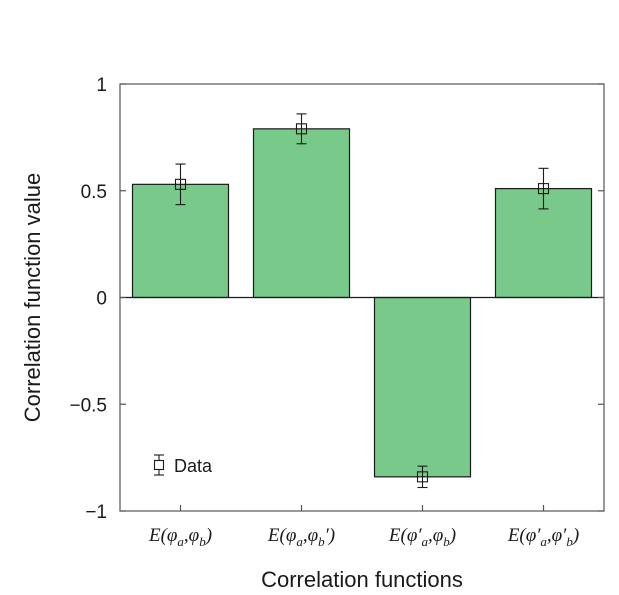  What do you see at coordinates (159, 465) in the screenshot?
I see `legend-square-marker` at bounding box center [159, 465].